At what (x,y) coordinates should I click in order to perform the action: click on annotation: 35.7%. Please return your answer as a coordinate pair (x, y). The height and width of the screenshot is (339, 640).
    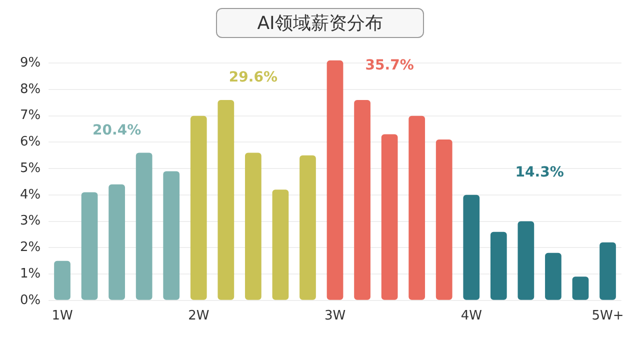
    Looking at the image, I should click on (389, 65).